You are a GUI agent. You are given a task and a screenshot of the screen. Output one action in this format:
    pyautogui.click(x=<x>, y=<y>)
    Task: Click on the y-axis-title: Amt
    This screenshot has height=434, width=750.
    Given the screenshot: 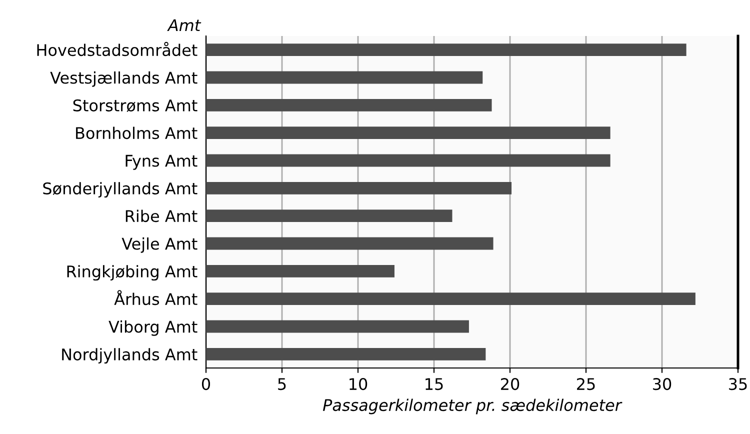 What is the action you would take?
    pyautogui.click(x=184, y=25)
    